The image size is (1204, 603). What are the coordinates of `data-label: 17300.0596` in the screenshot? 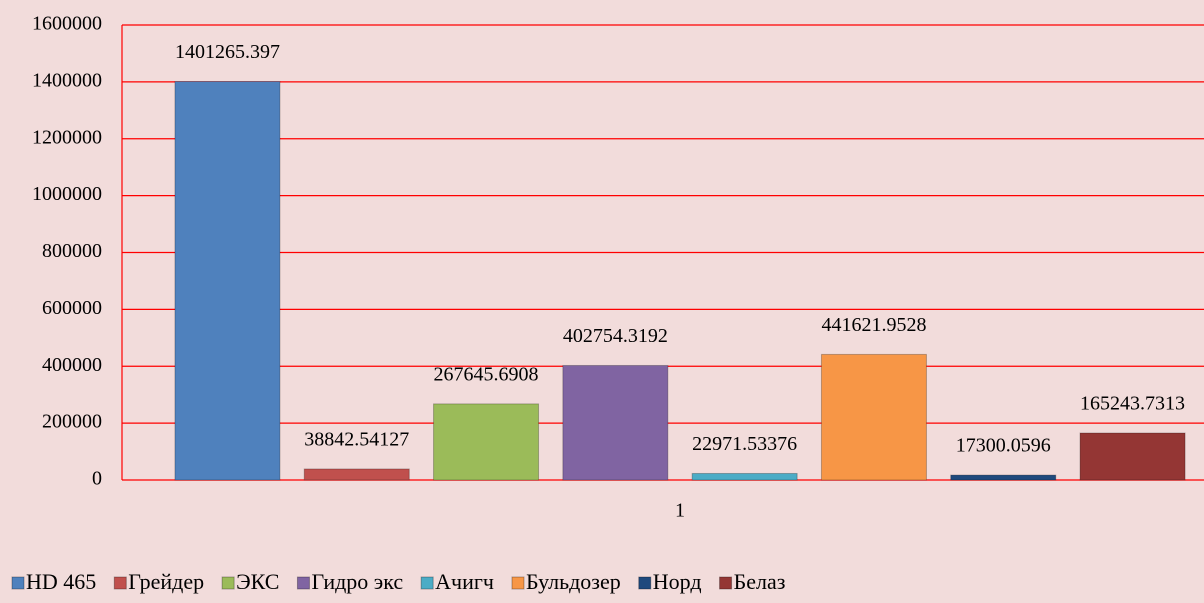 It's located at (1003, 446).